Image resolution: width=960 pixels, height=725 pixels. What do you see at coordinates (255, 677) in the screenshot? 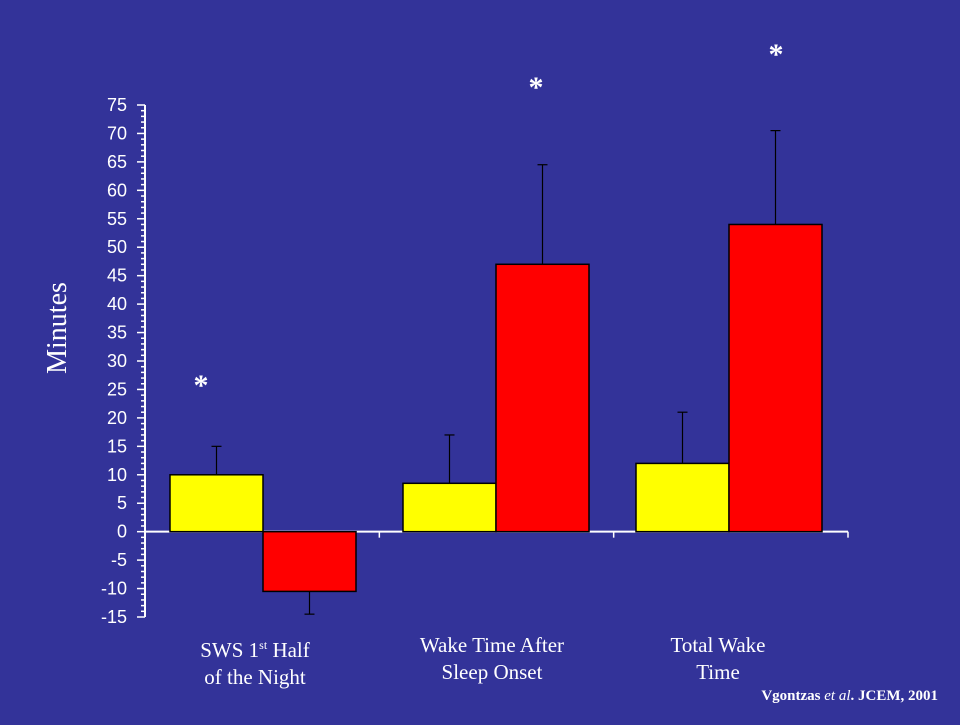
I see `category-label-line2: of the Night` at bounding box center [255, 677].